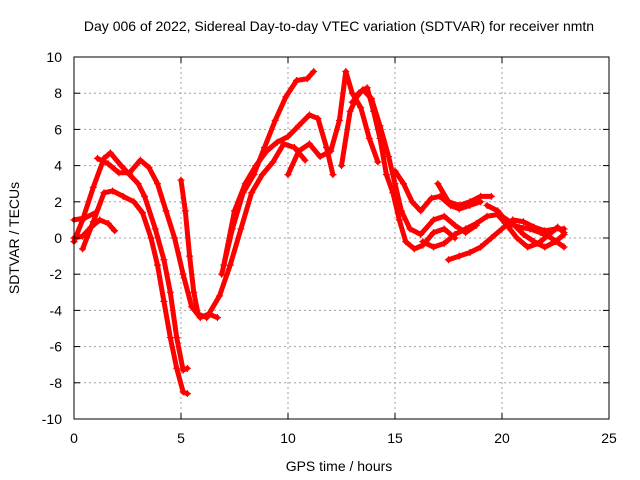 This screenshot has height=480, width=640. What do you see at coordinates (74, 438) in the screenshot?
I see `x-tick-label: 0` at bounding box center [74, 438].